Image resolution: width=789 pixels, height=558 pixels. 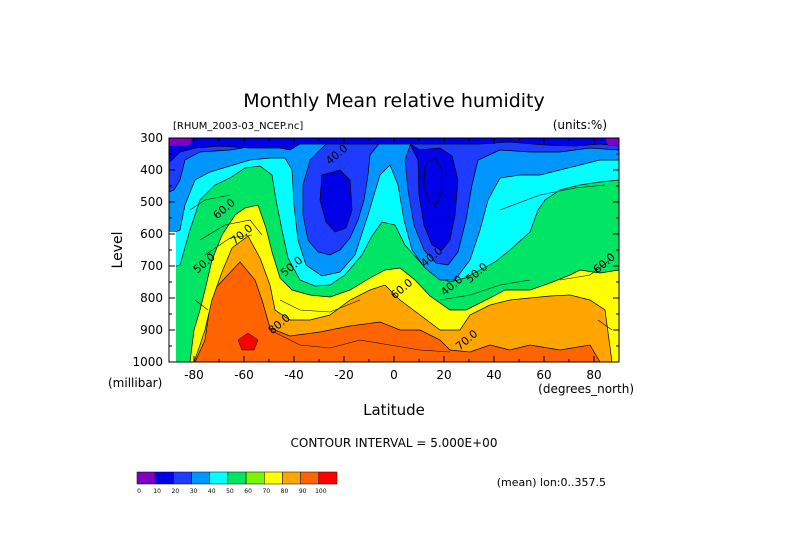 What do you see at coordinates (580, 125) in the screenshot?
I see `units-label: (units:%)` at bounding box center [580, 125].